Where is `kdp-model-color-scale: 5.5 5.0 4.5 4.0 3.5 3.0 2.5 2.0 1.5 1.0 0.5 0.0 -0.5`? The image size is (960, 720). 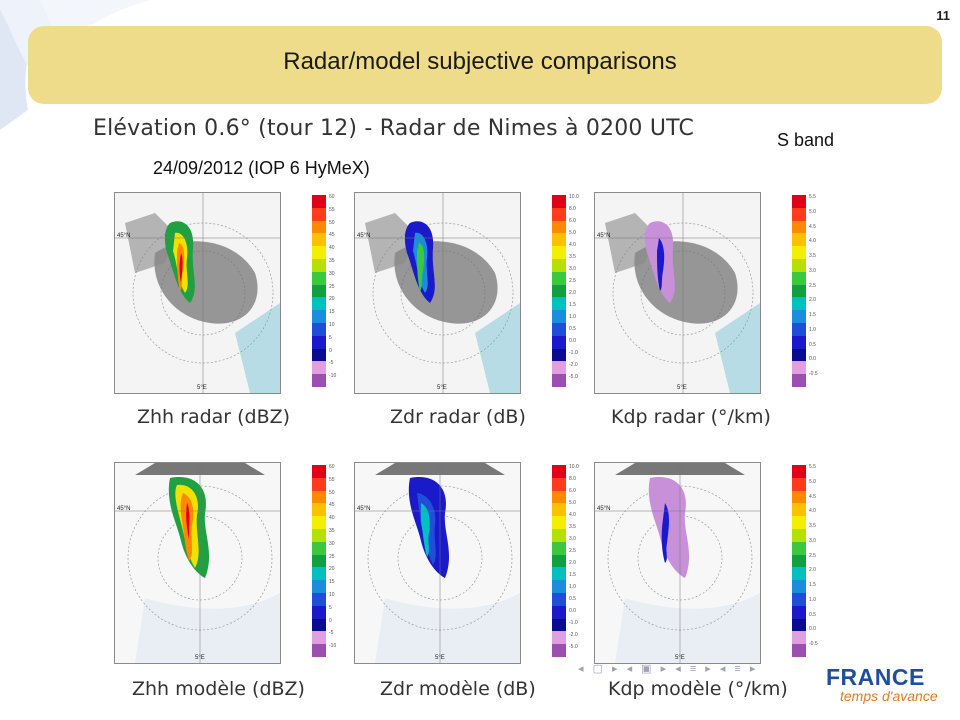 kdp-model-color-scale: 5.5 5.0 4.5 4.0 3.5 3.0 2.5 2.0 1.5 1.0 0.5 0.0 -0.5 is located at coordinates (805, 561).